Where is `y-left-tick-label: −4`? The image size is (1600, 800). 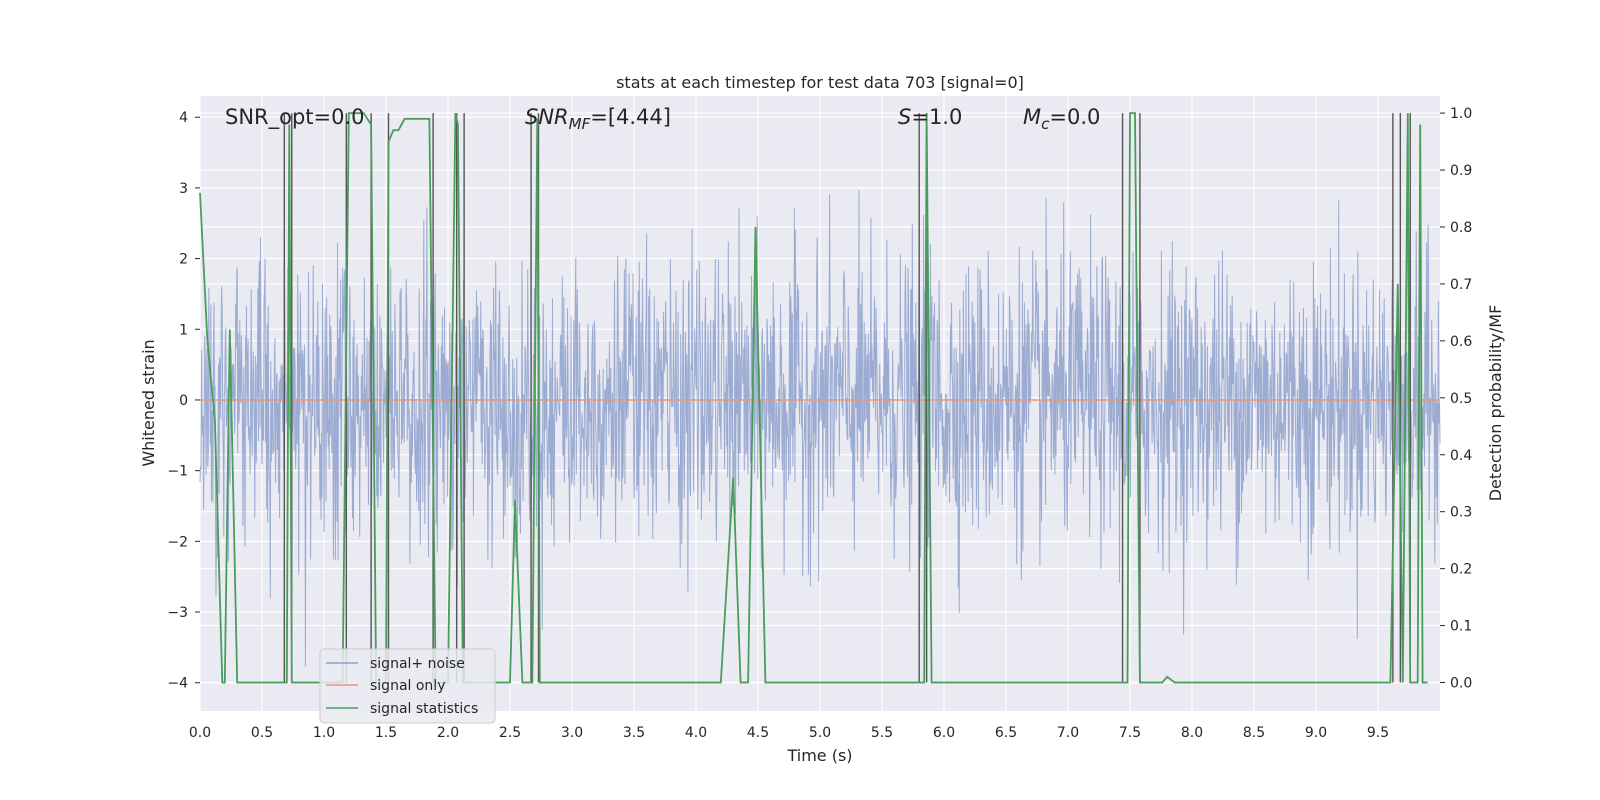 y-left-tick-label: −4 is located at coordinates (177, 684).